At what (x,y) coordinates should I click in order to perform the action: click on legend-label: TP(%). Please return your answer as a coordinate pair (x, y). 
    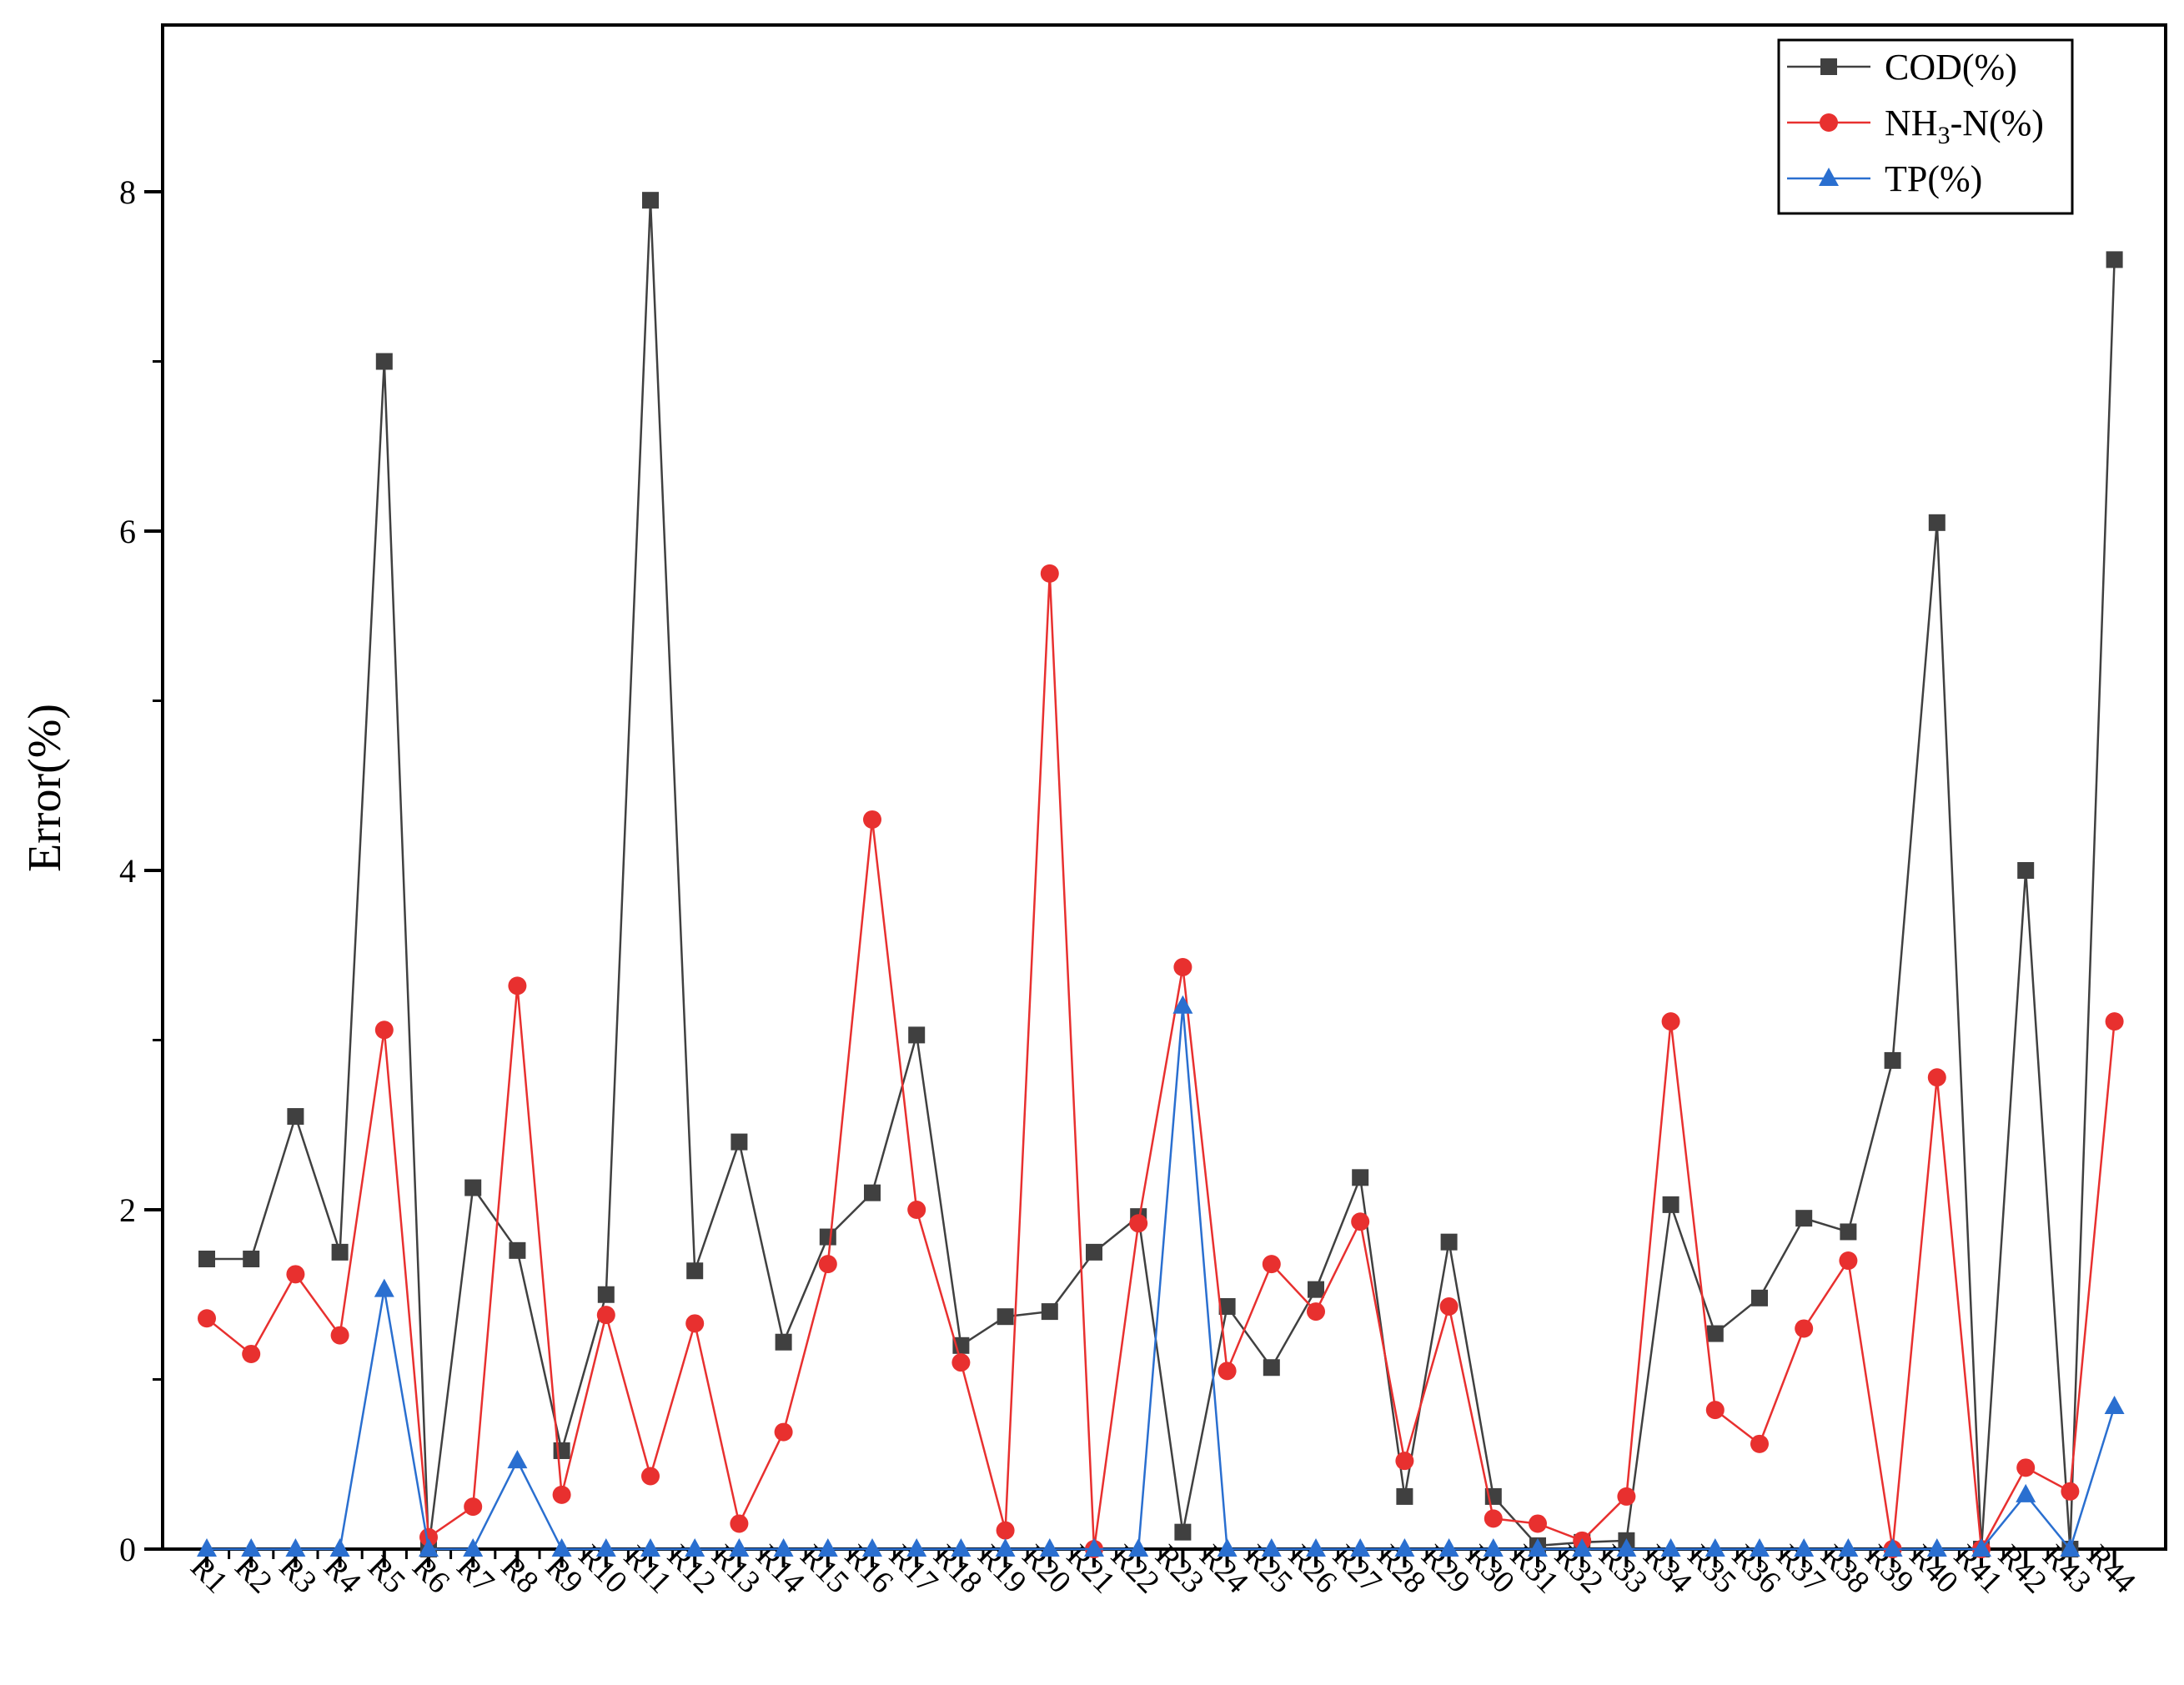
    Looking at the image, I should click on (1933, 178).